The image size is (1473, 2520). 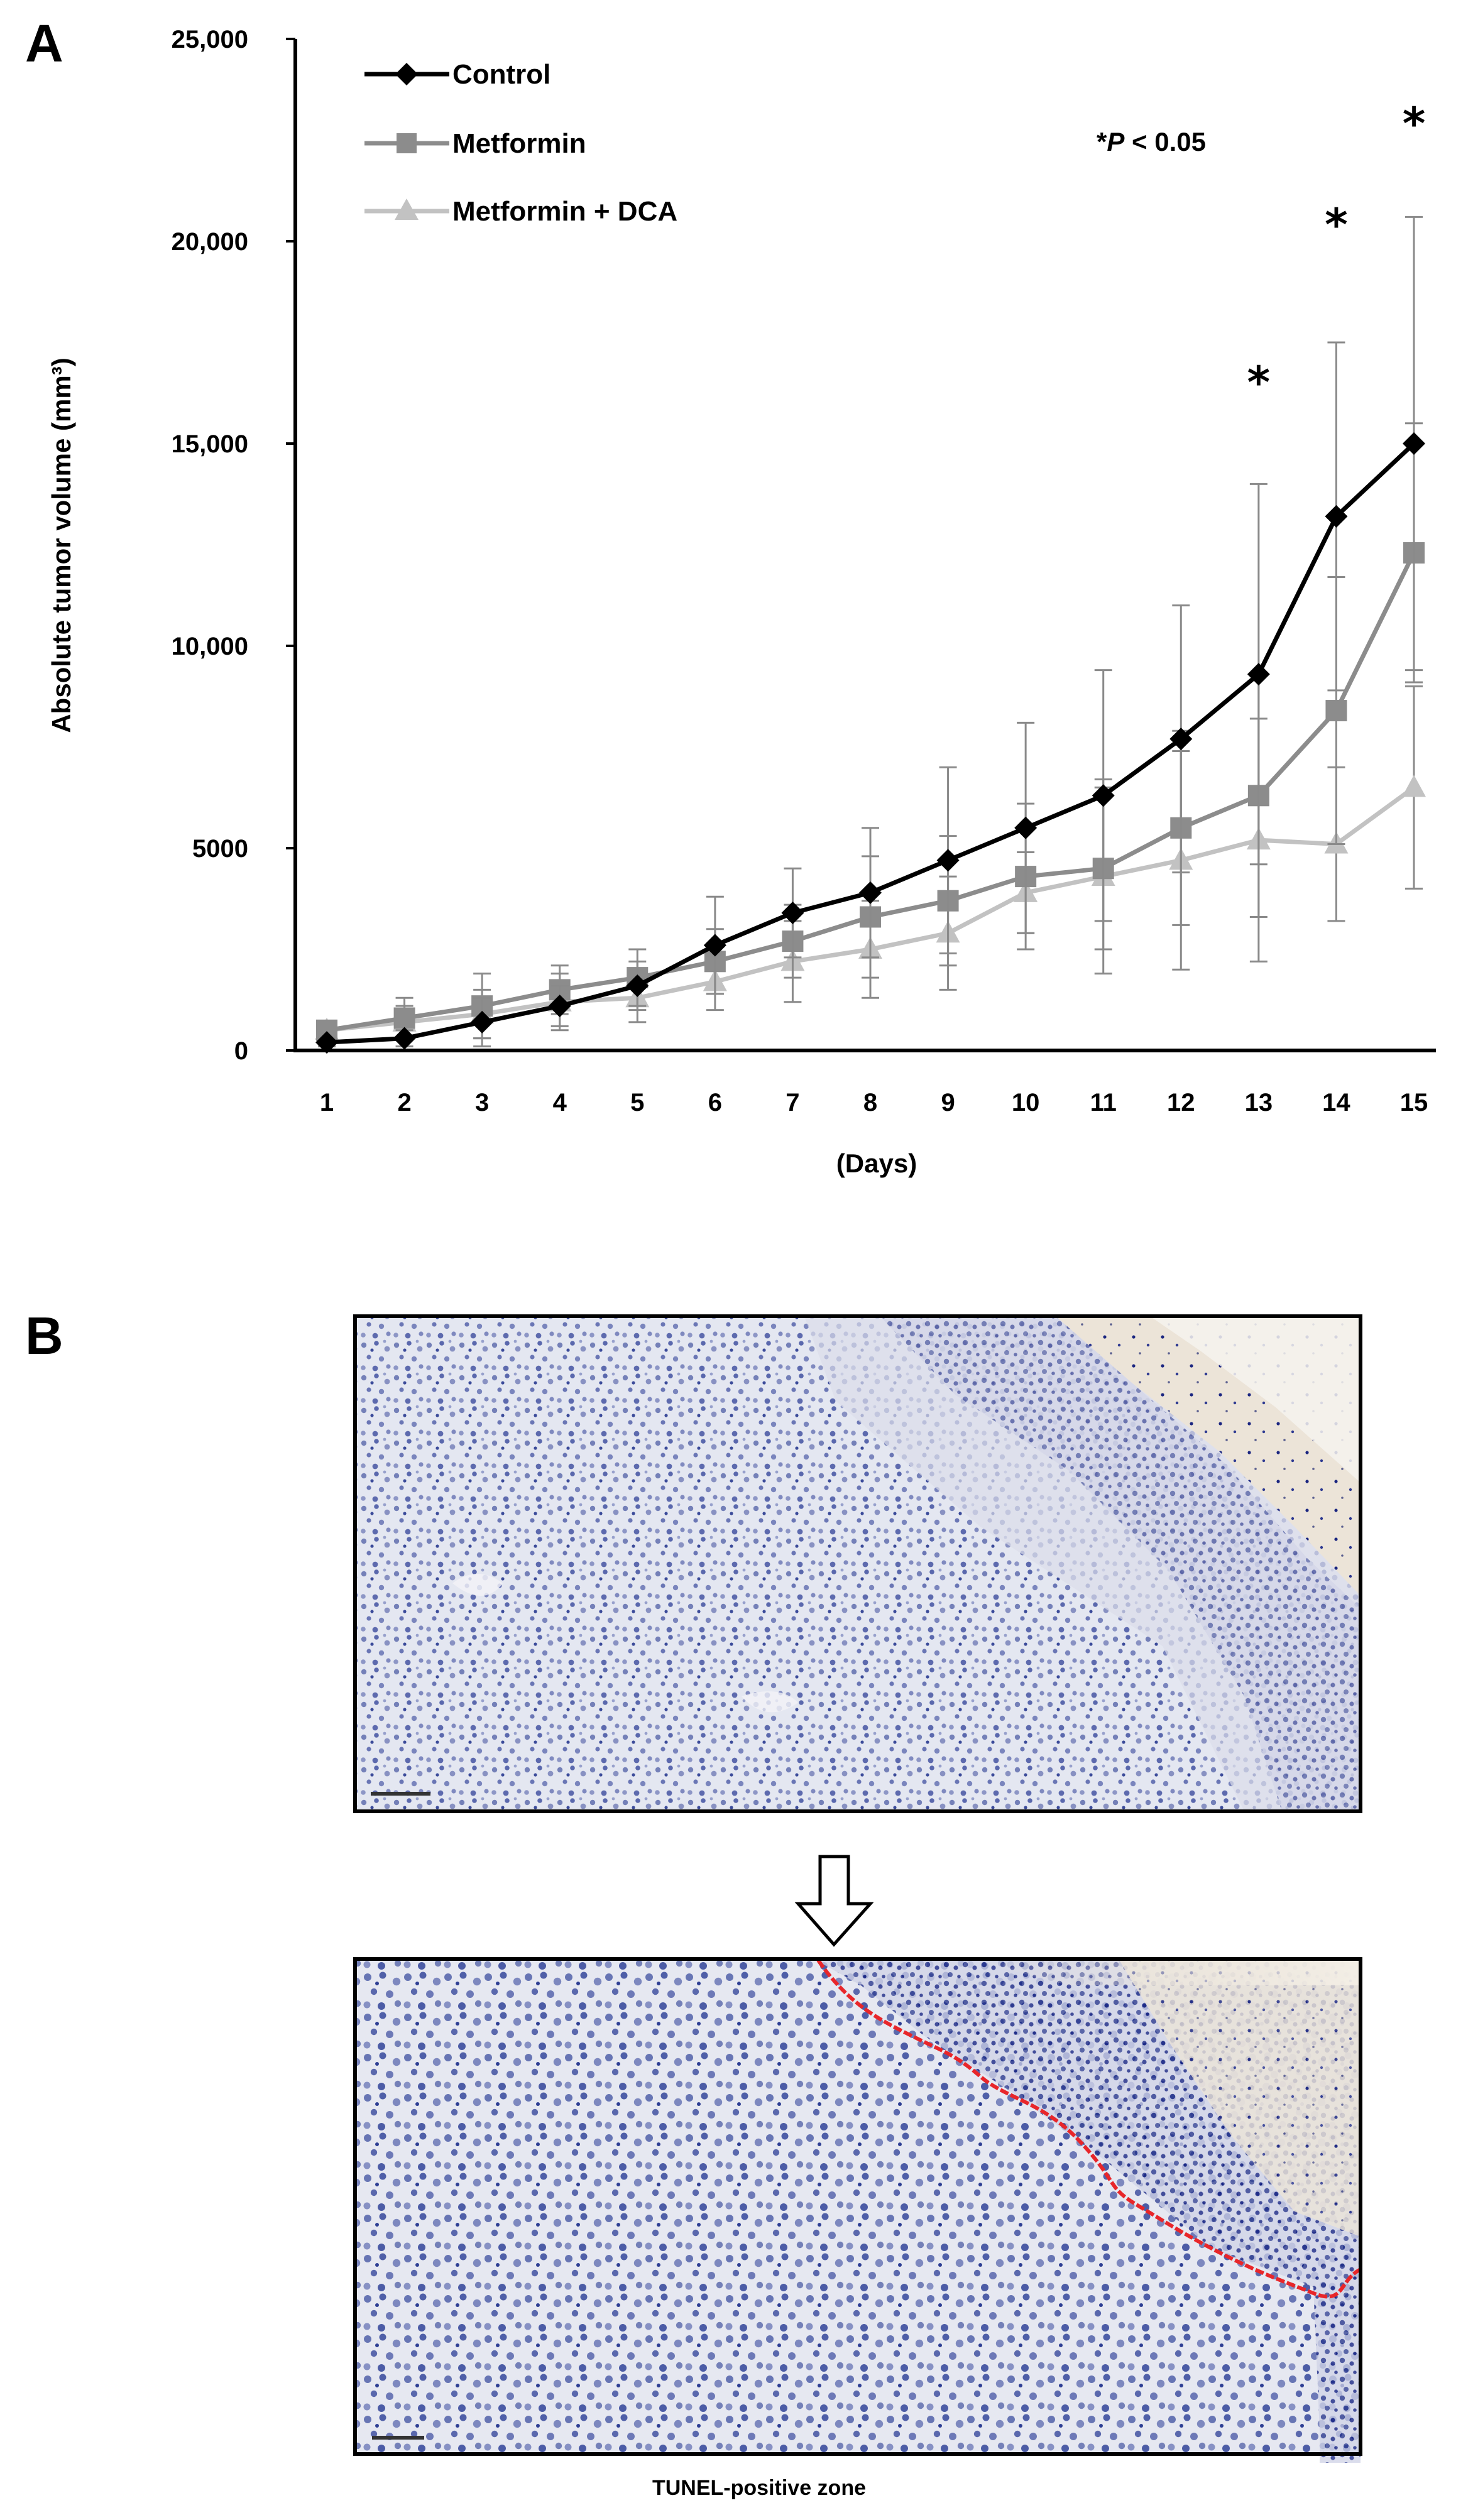 What do you see at coordinates (44, 43) in the screenshot?
I see `panel-label-a: A` at bounding box center [44, 43].